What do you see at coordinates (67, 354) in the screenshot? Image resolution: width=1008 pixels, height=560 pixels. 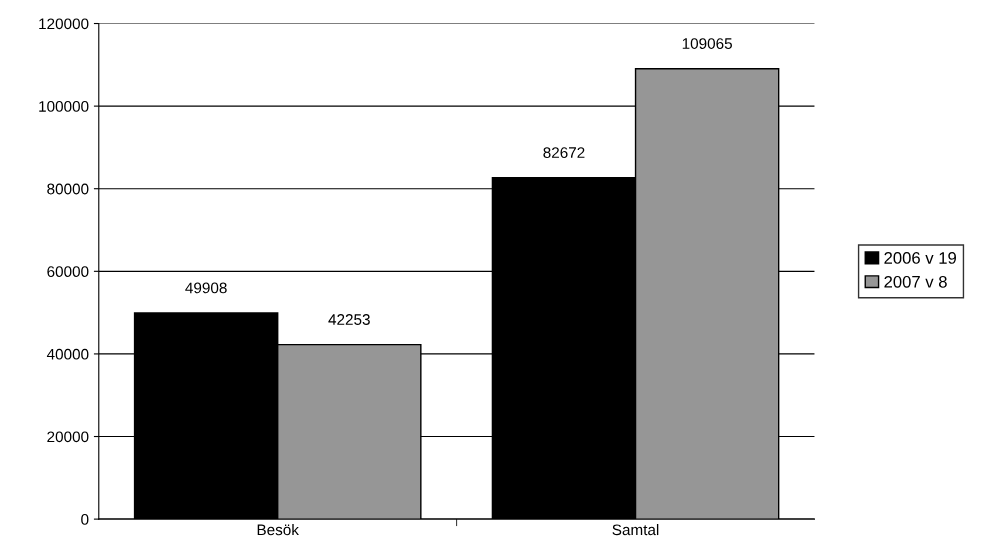 I see `y-tick-label: 40000` at bounding box center [67, 354].